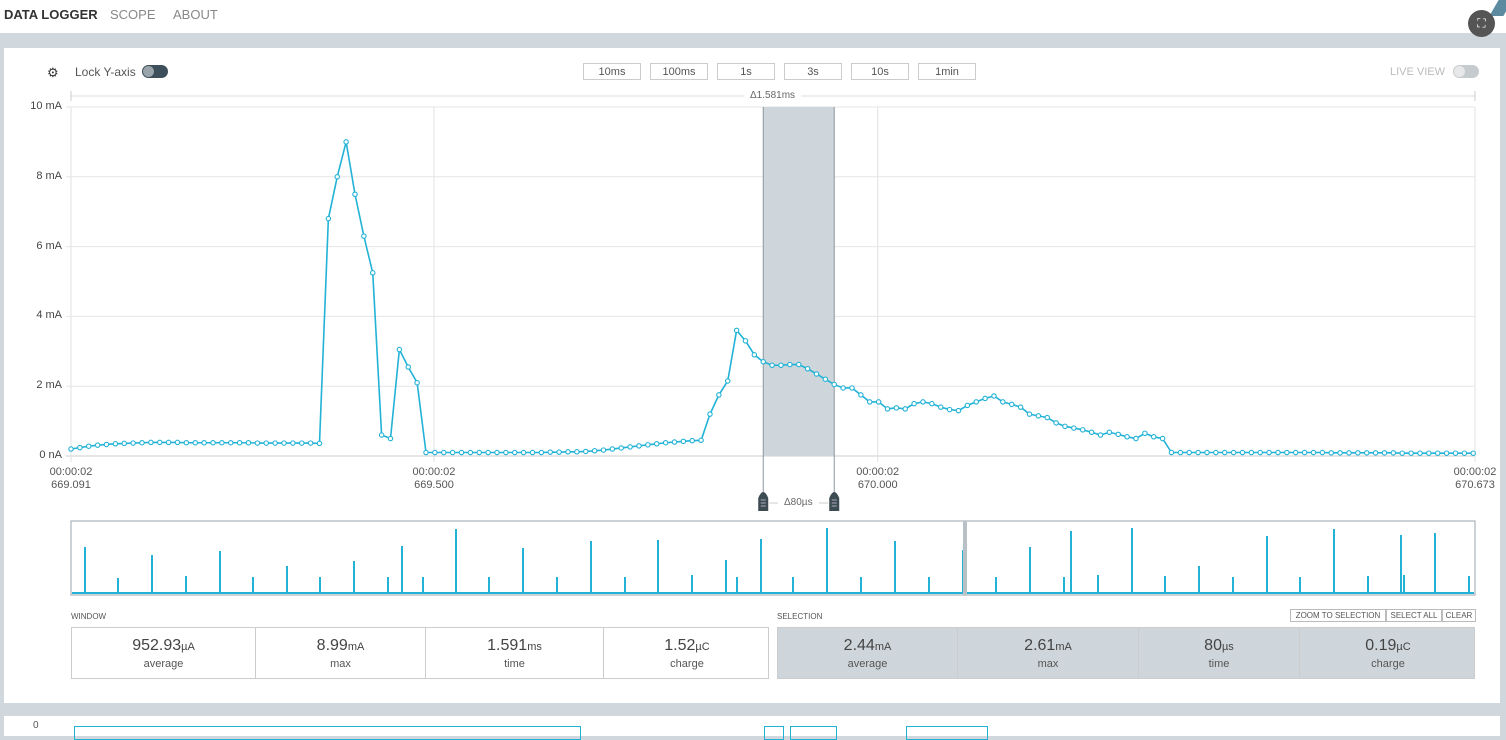 The height and width of the screenshot is (740, 1506). What do you see at coordinates (1466, 71) in the screenshot?
I see `live-view-toggle` at bounding box center [1466, 71].